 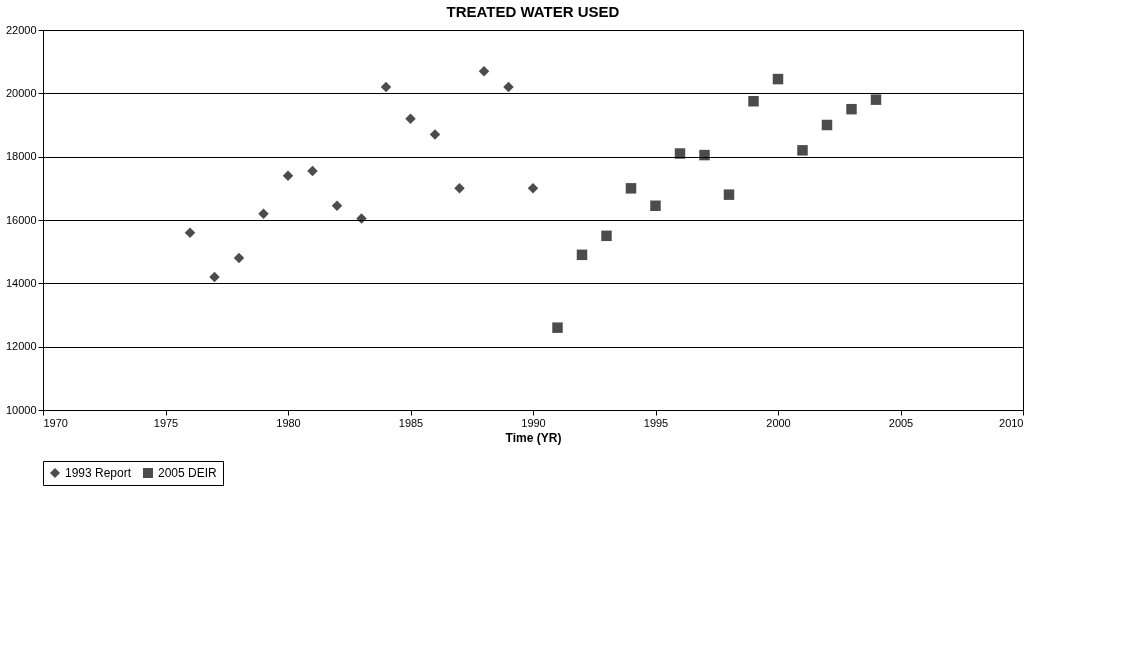 What do you see at coordinates (656, 422) in the screenshot?
I see `x-tick-label: 1995` at bounding box center [656, 422].